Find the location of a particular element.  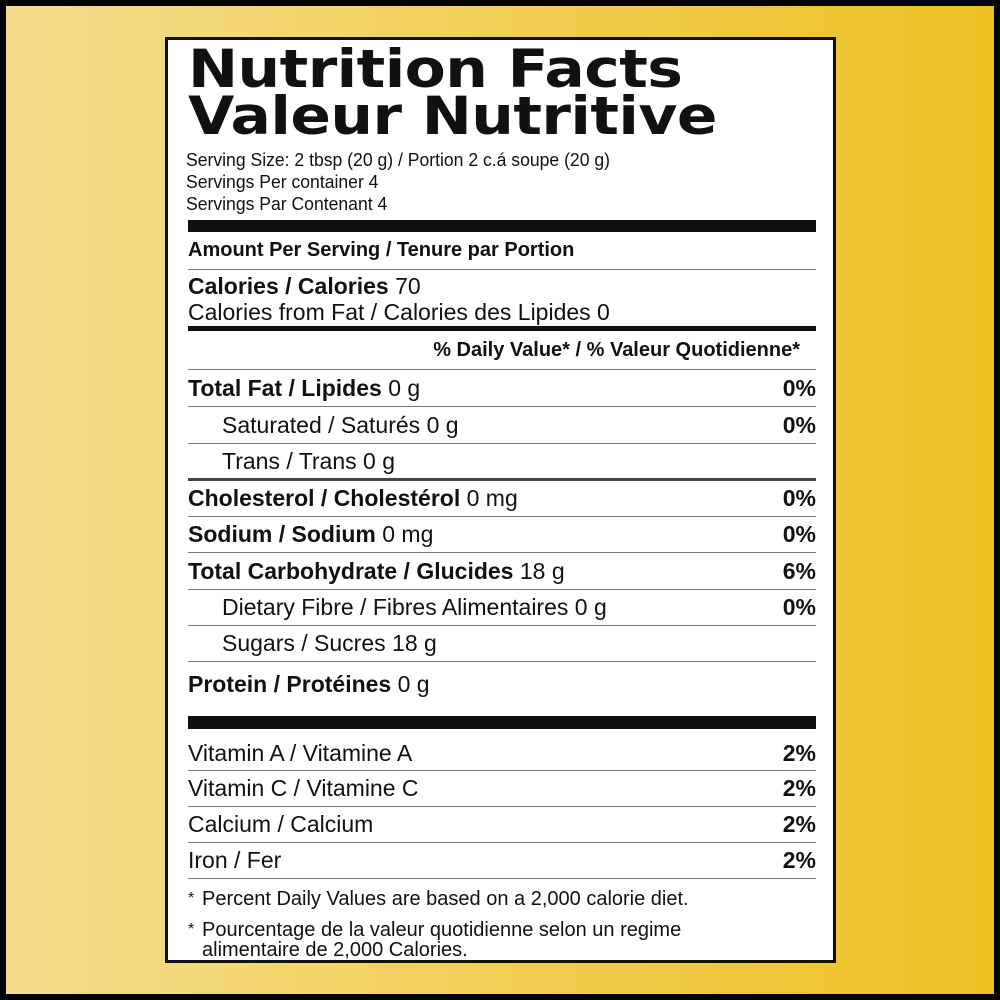

daily-value-header: % Daily Value* / % Valeur Quotidienne* is located at coordinates (502, 350).